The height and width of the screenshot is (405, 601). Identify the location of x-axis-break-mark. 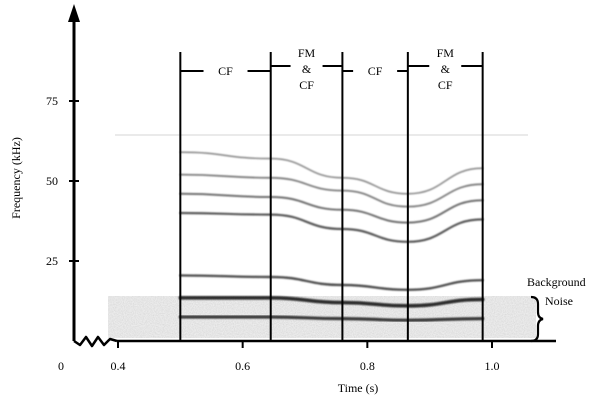
(95, 341).